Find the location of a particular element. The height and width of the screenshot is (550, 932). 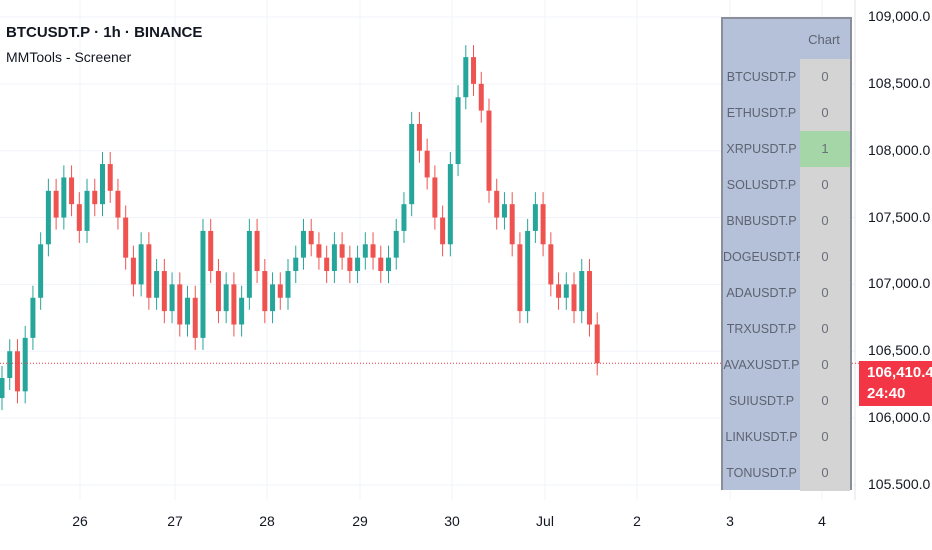

table-row: ETHUSDT.P 0 is located at coordinates (786, 113).